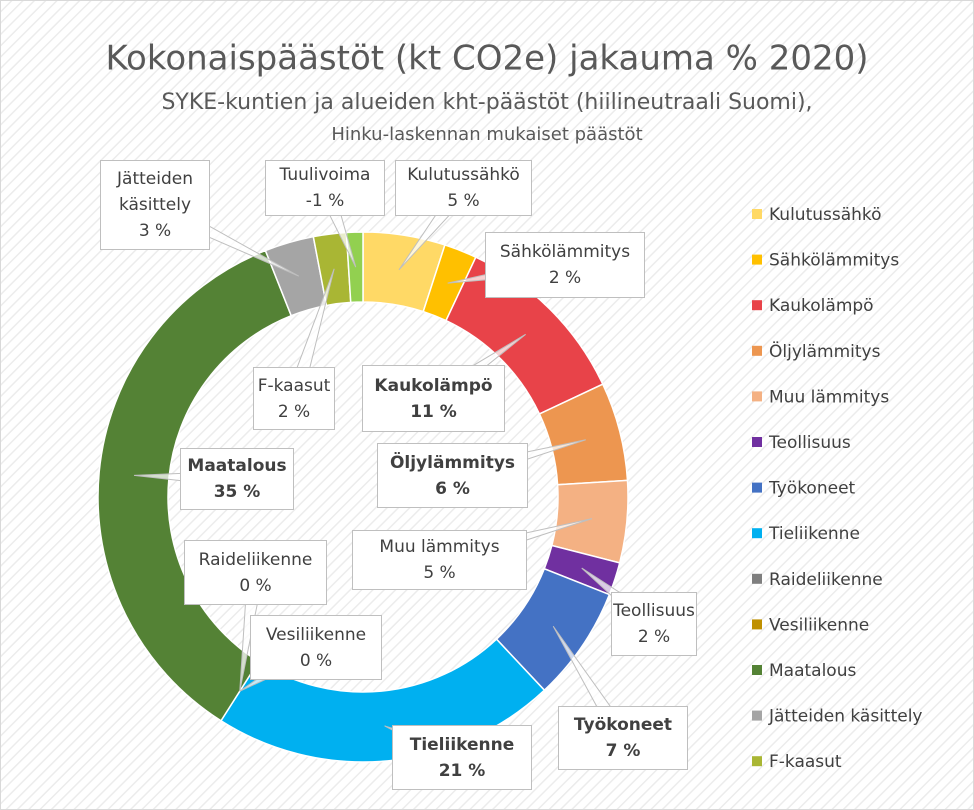  Describe the element at coordinates (805, 762) in the screenshot. I see `legend-label: F-kaasut` at that location.